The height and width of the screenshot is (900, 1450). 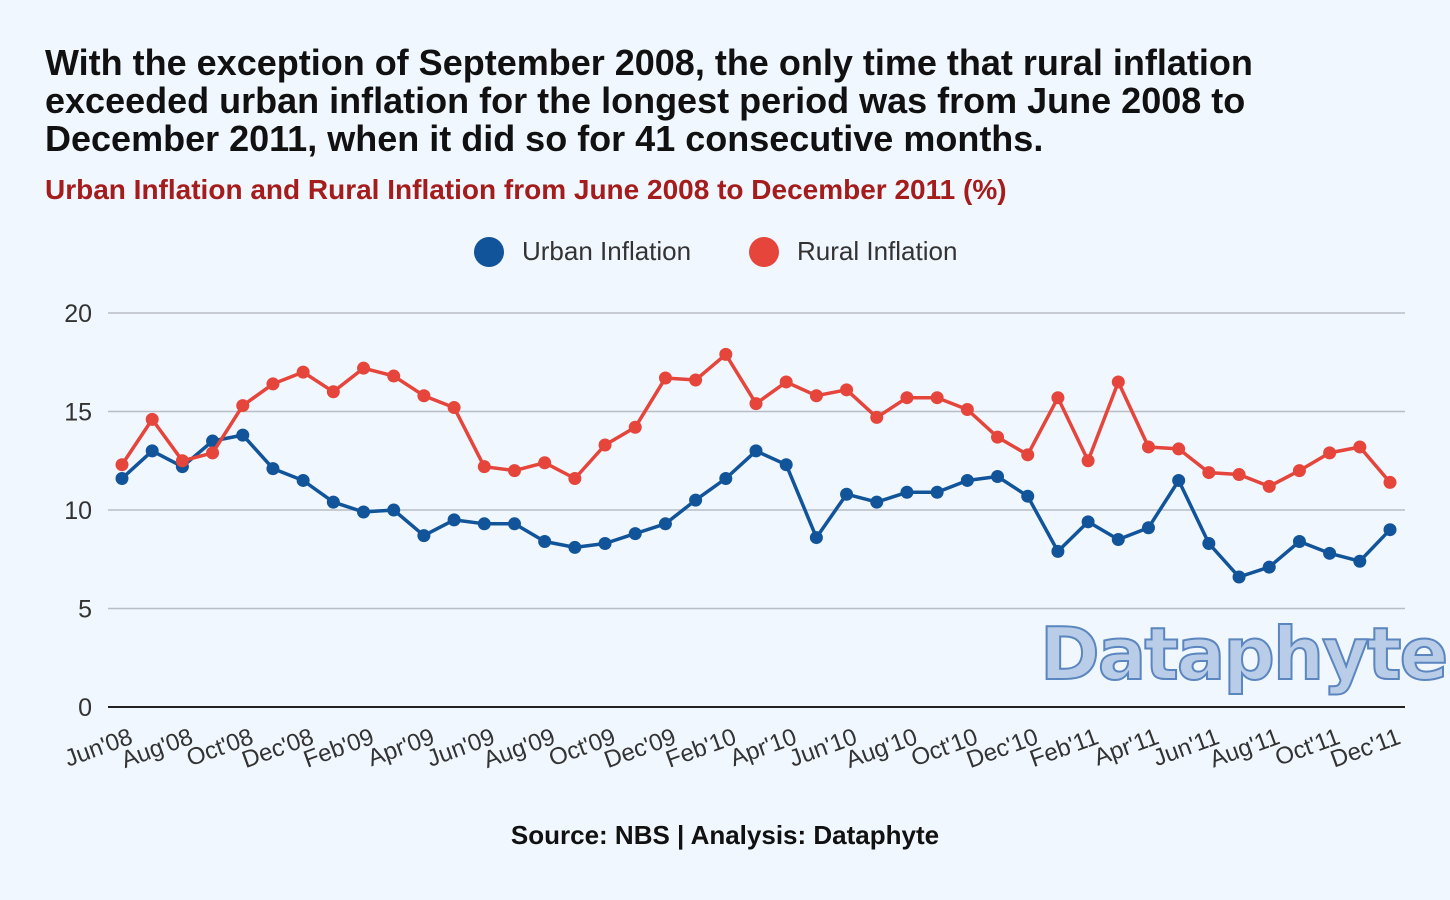 What do you see at coordinates (853, 251) in the screenshot?
I see `legend-item-rural: Rural Inflation` at bounding box center [853, 251].